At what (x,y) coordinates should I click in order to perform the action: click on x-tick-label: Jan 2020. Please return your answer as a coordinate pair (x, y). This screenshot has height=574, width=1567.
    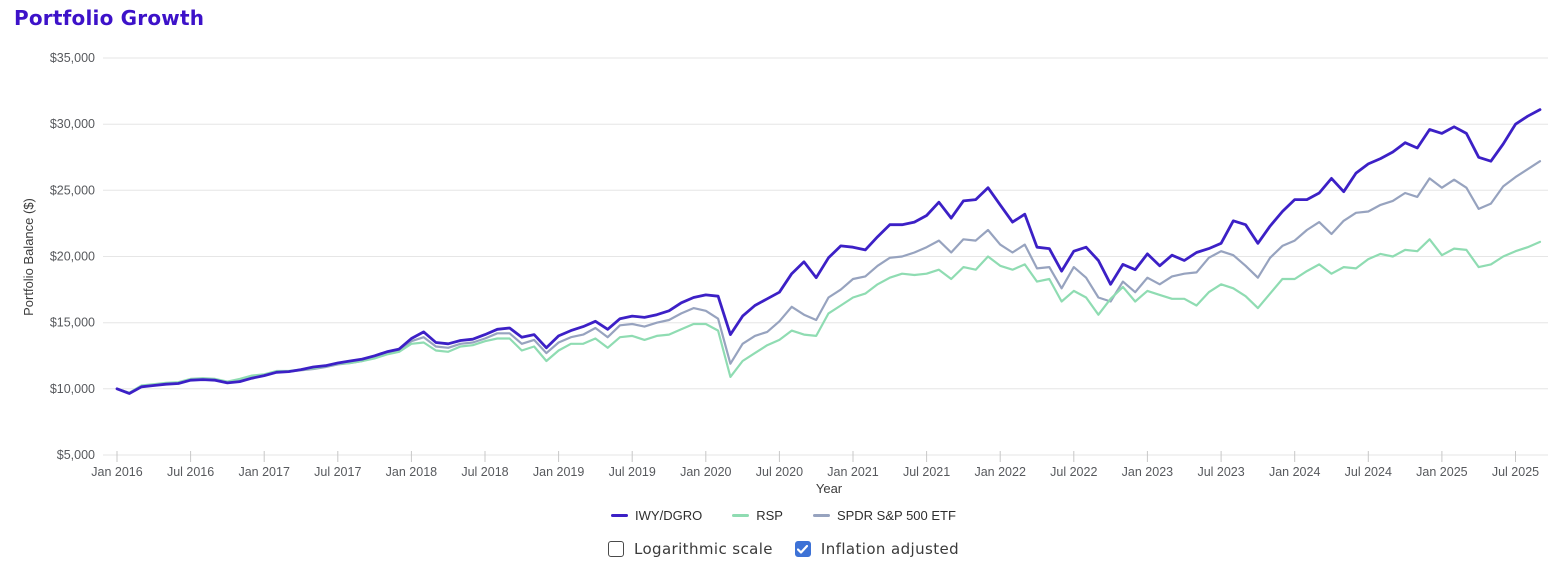
    Looking at the image, I should click on (705, 472).